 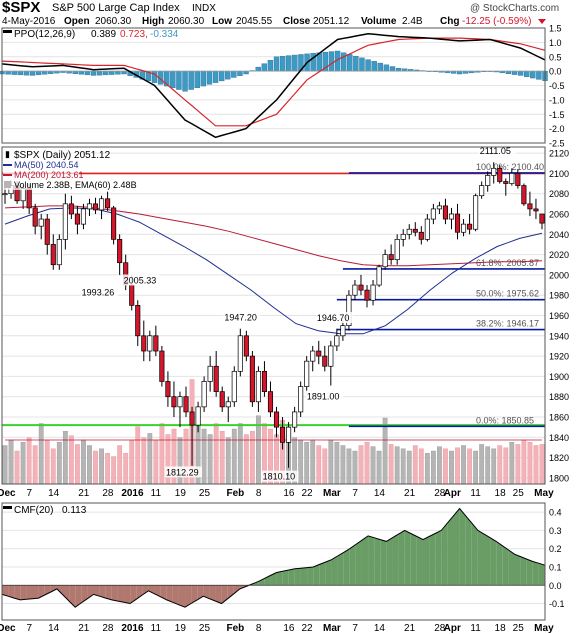 What do you see at coordinates (559, 478) in the screenshot?
I see `price-tick-label: 1800` at bounding box center [559, 478].